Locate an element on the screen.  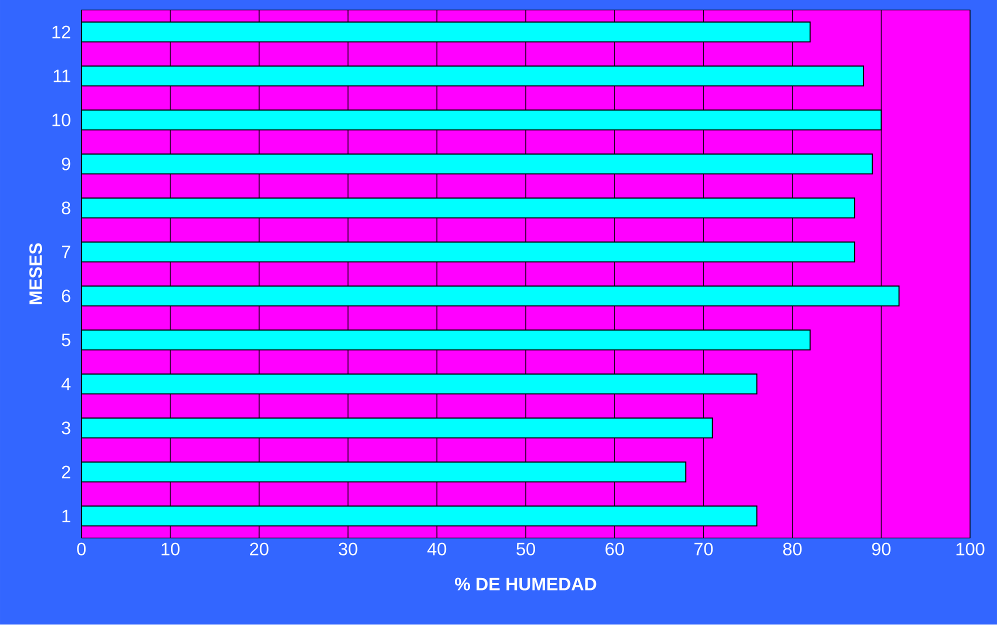
y-tick-label: 6 is located at coordinates (66, 296).